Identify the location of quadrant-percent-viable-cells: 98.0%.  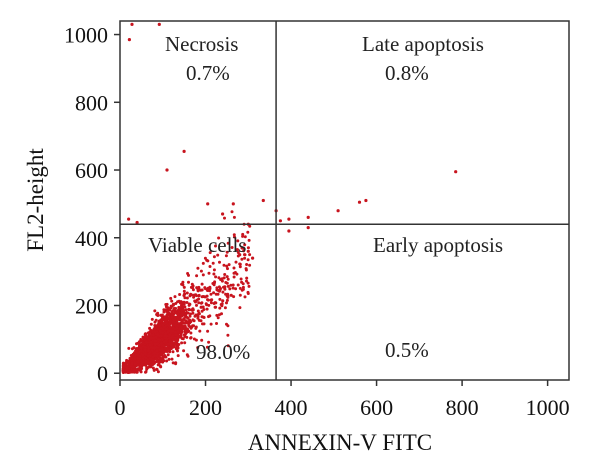
(223, 352).